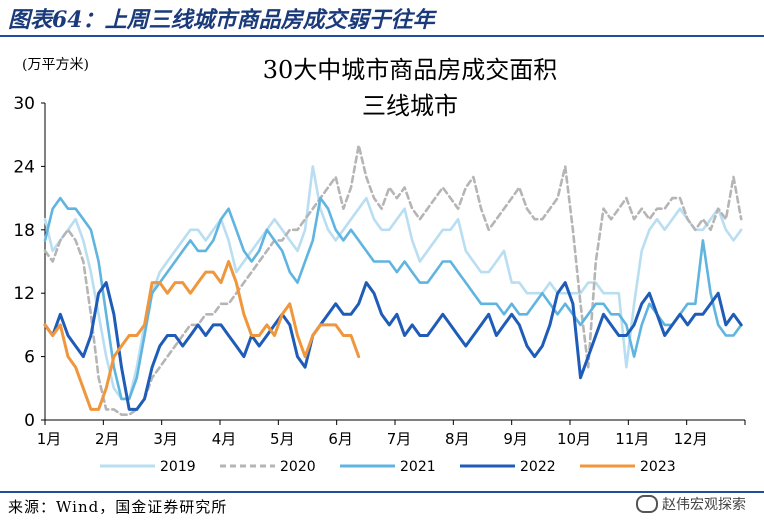 The image size is (764, 529). I want to click on unit-label: (万平方米), so click(55, 65).